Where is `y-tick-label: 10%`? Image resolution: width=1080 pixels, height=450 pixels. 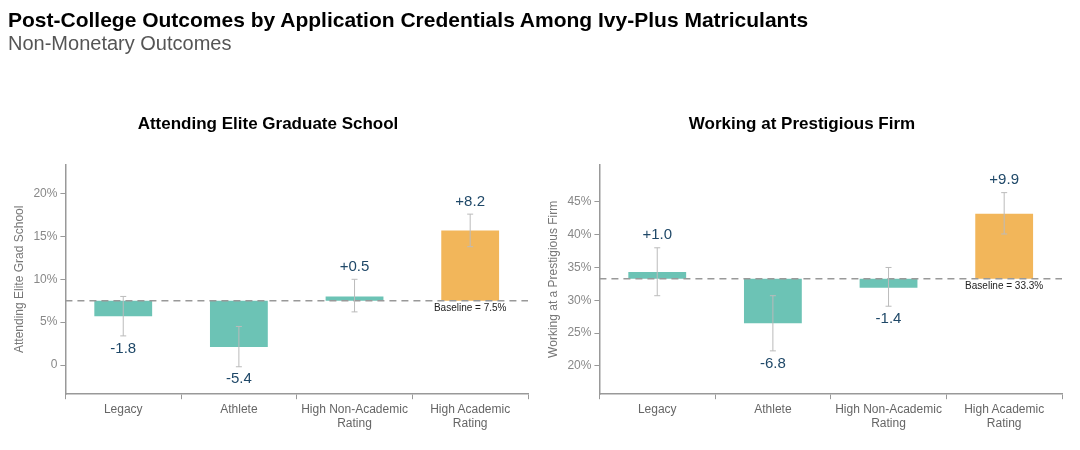
y-tick-label: 10% is located at coordinates (45, 278).